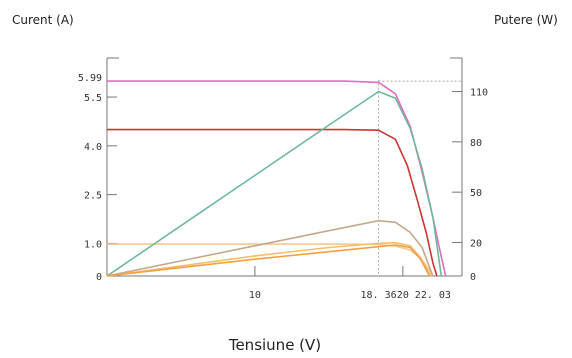  I want to click on series-7-line, so click(268, 260).